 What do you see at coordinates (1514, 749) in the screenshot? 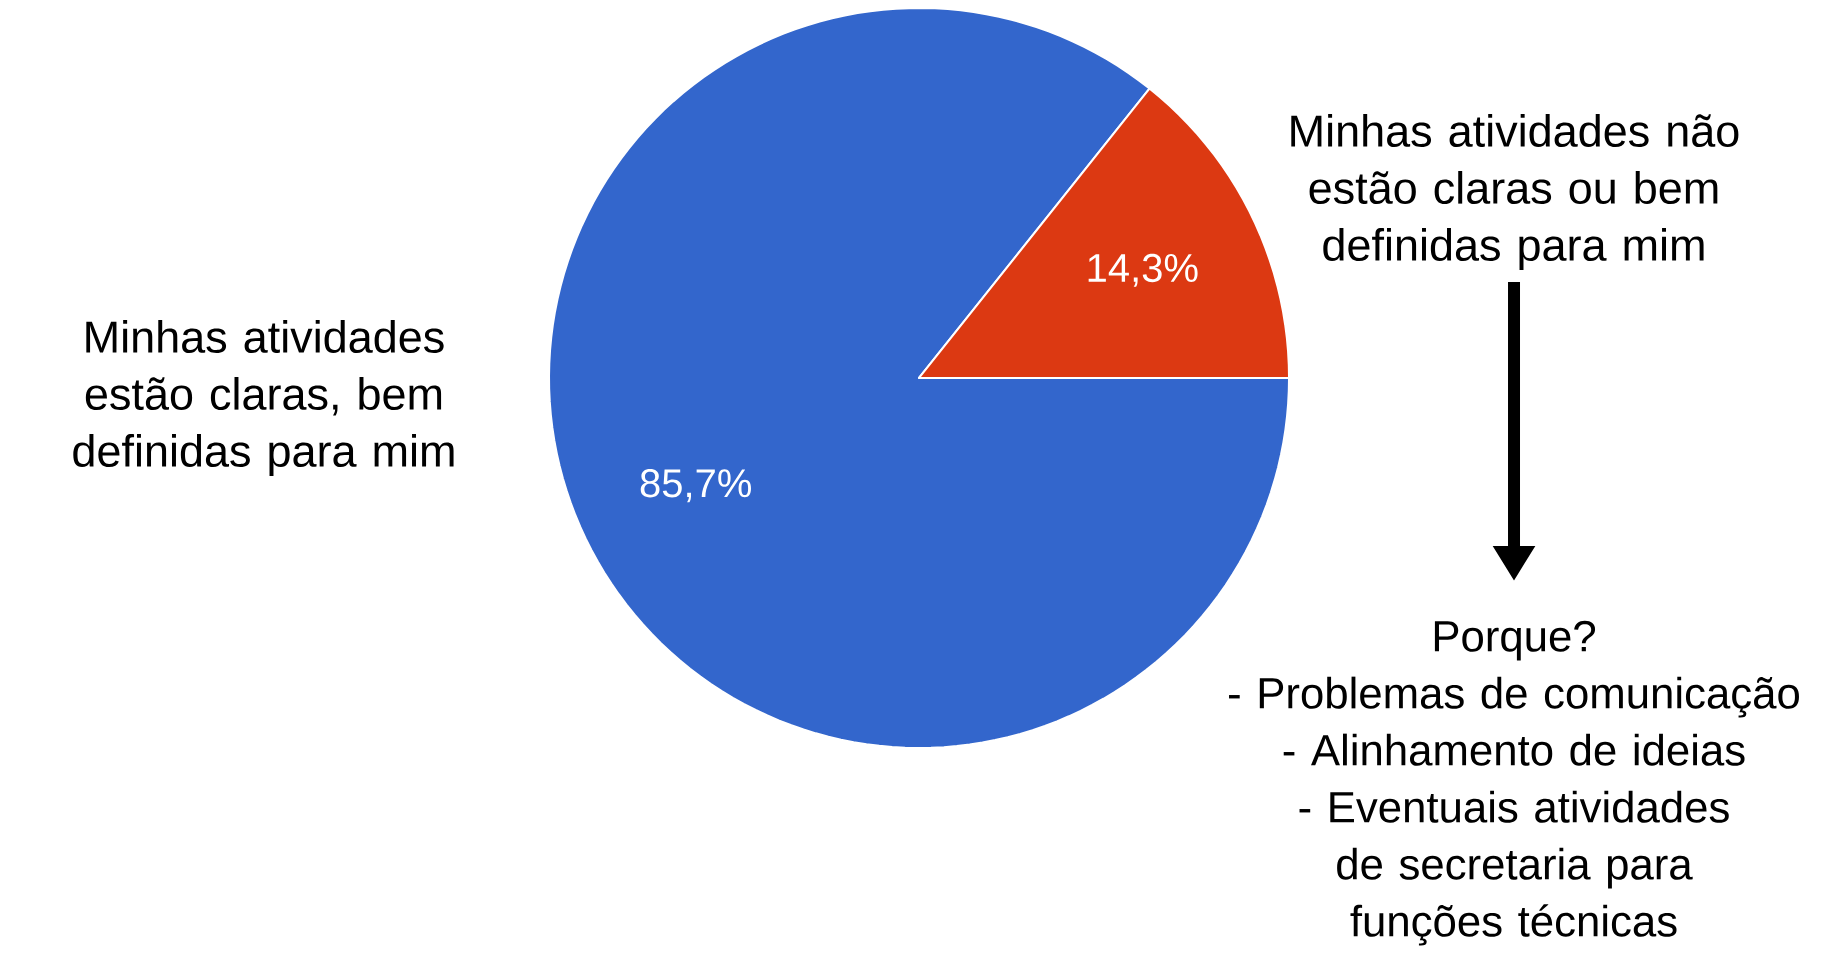
I see `text: - Alinhamento de ideias` at bounding box center [1514, 749].